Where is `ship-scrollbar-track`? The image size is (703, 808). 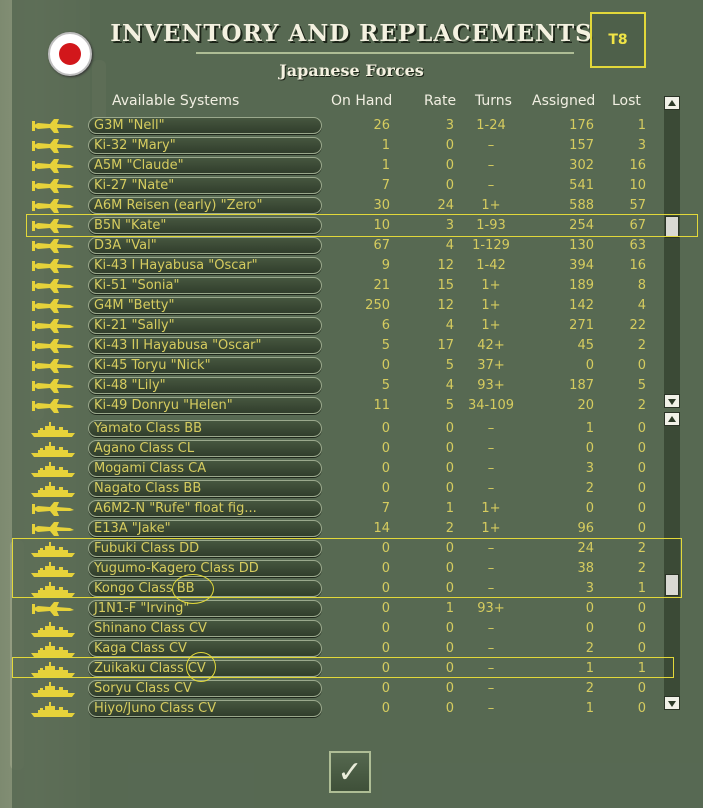 ship-scrollbar-track is located at coordinates (672, 561).